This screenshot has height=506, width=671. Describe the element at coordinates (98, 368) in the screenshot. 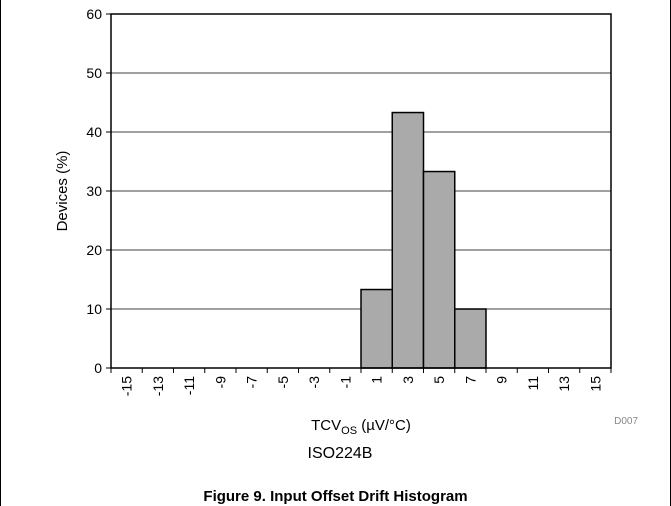

I see `y-tick-label: 0` at that location.